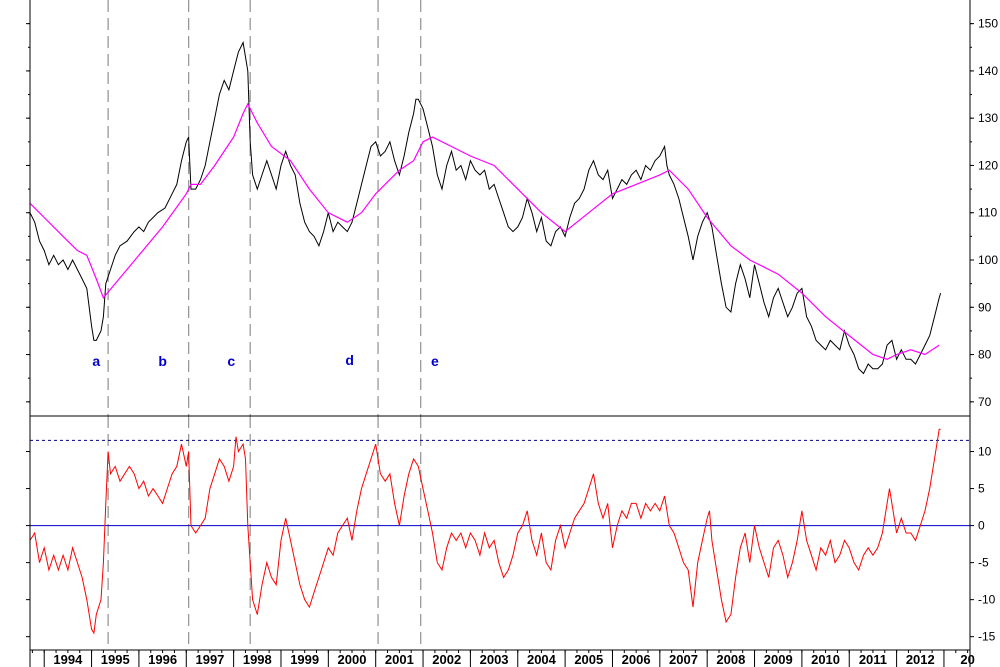 The height and width of the screenshot is (667, 1000). I want to click on event-label-c: c, so click(231, 361).